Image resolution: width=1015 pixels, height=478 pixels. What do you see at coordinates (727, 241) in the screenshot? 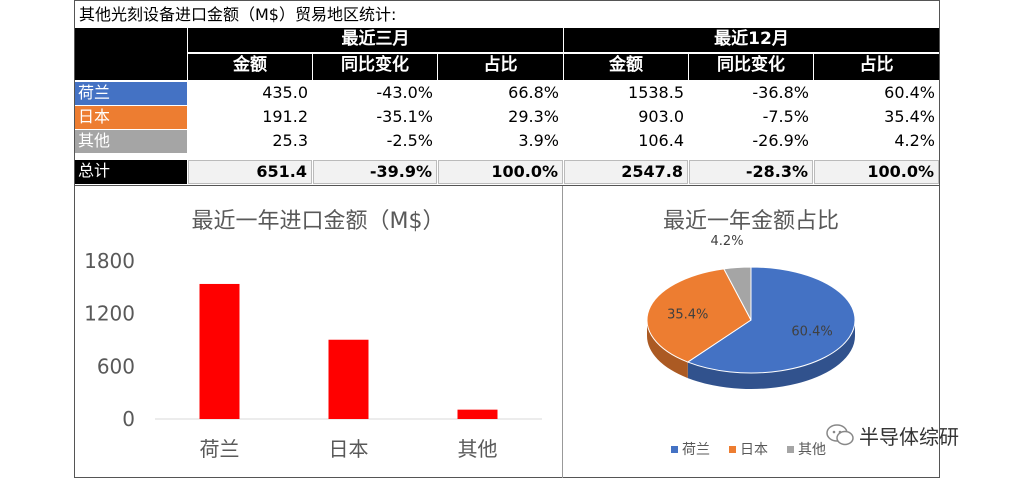
I see `pie-data-label: 4.2%` at bounding box center [727, 241].